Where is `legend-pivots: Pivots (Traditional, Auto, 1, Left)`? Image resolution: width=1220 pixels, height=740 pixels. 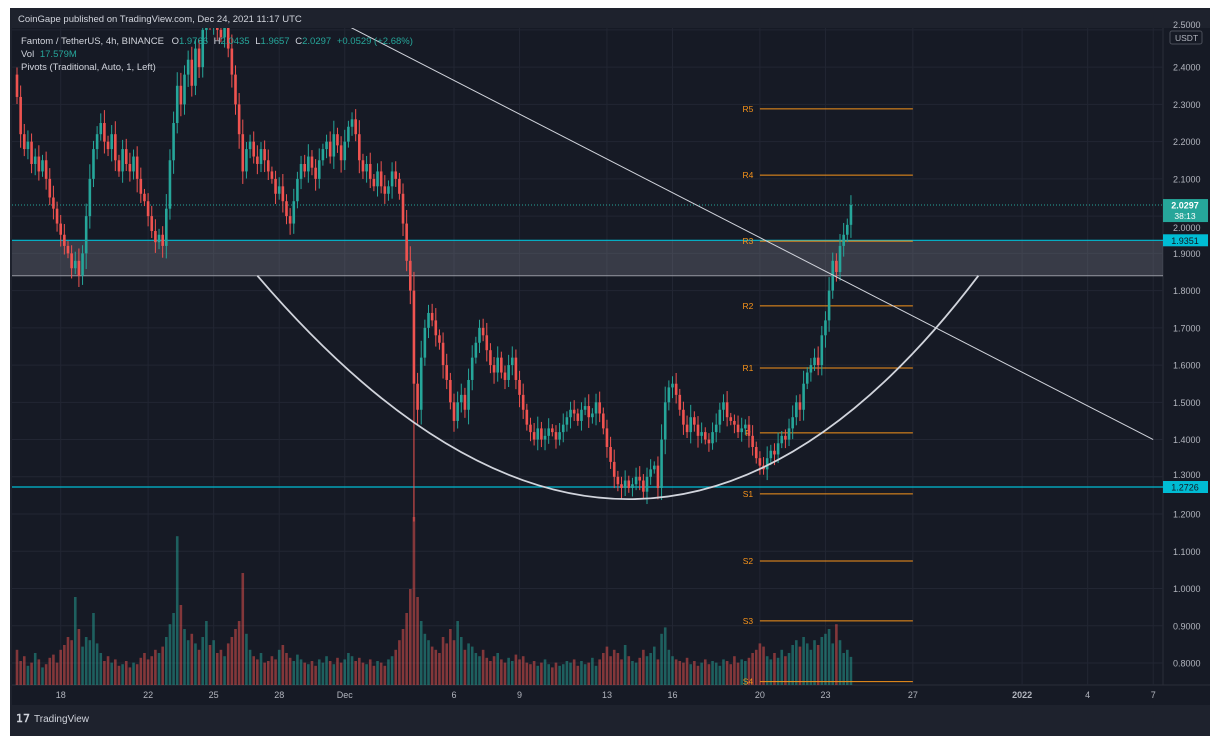 legend-pivots: Pivots (Traditional, Auto, 1, Left) is located at coordinates (88, 67).